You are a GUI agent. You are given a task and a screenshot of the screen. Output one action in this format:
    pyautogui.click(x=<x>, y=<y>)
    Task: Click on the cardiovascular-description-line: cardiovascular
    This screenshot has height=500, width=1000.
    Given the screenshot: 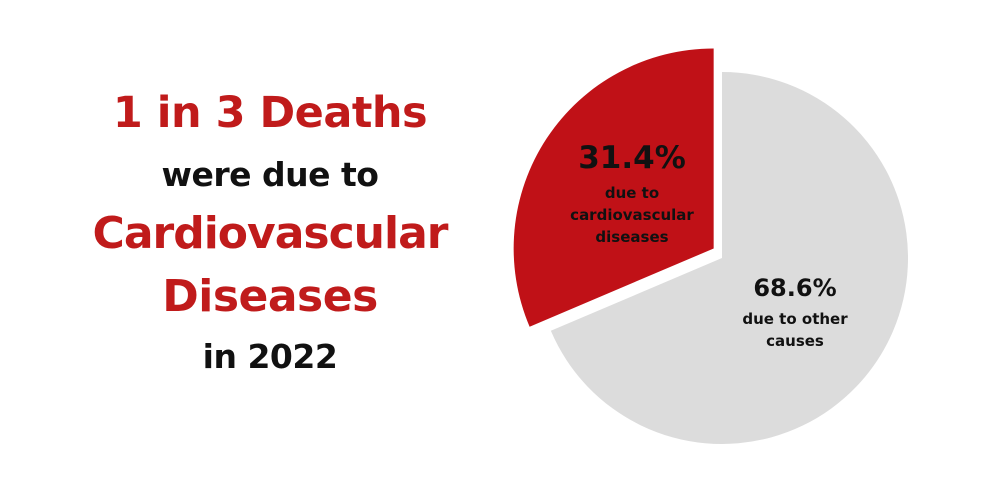 What is the action you would take?
    pyautogui.click(x=632, y=215)
    